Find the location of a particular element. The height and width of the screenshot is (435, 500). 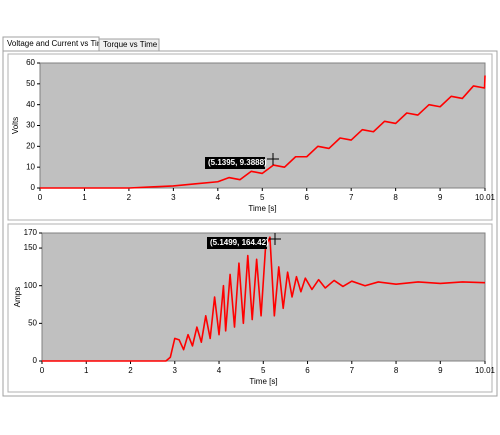

y-axis-label: Volts is located at coordinates (15, 125).